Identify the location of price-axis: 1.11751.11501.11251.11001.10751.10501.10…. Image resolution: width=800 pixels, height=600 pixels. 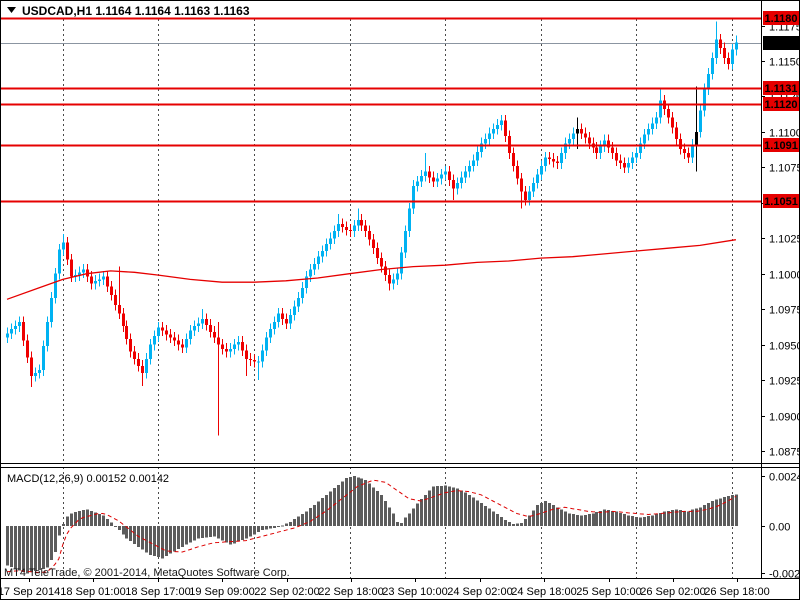
(780, 296).